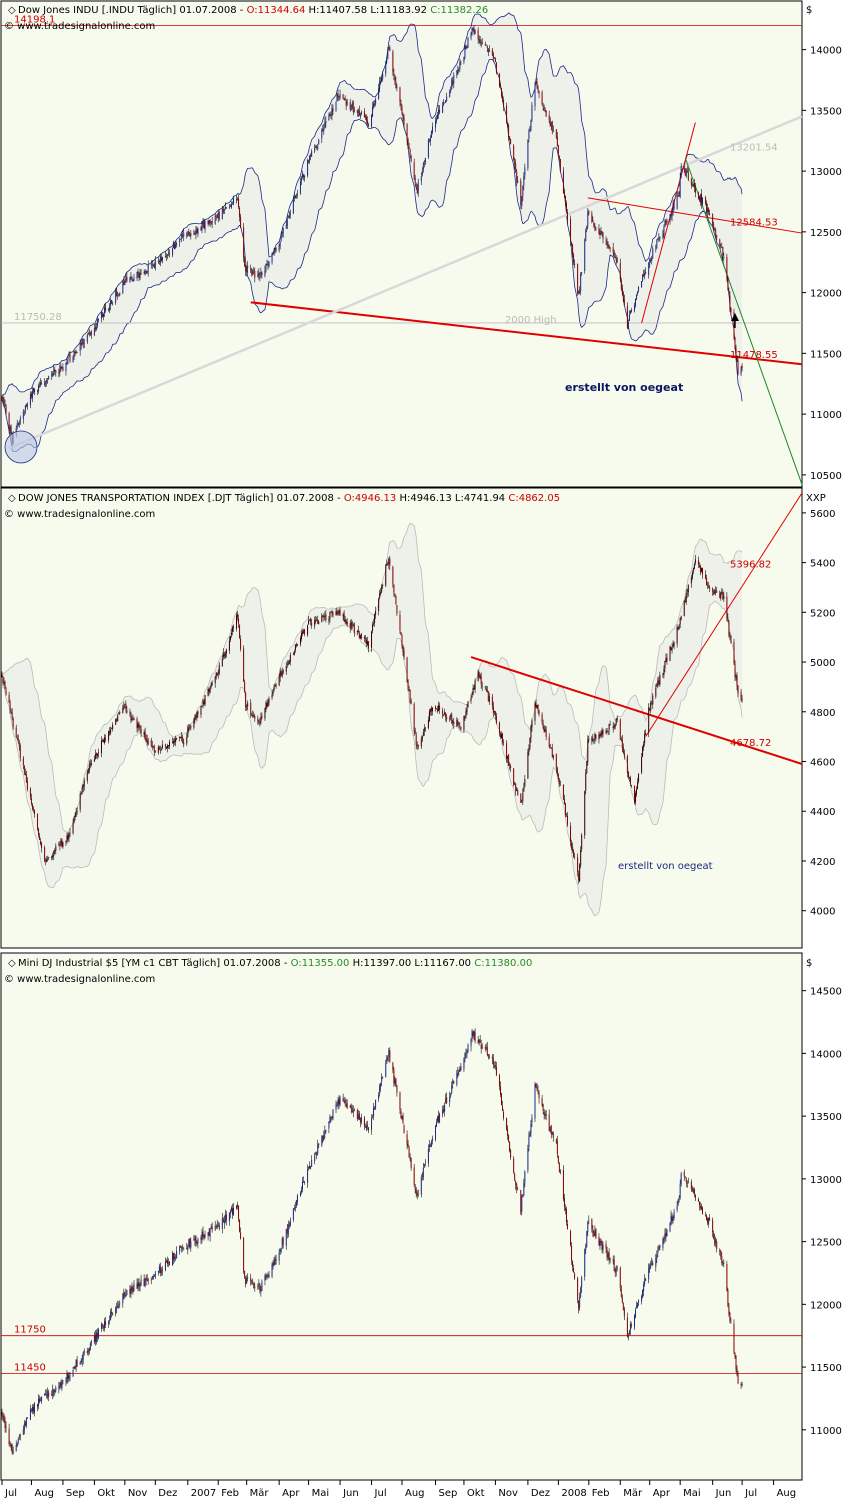 The width and height of the screenshot is (850, 1500). What do you see at coordinates (826, 1431) in the screenshot?
I see `y-tick-label: 11000` at bounding box center [826, 1431].